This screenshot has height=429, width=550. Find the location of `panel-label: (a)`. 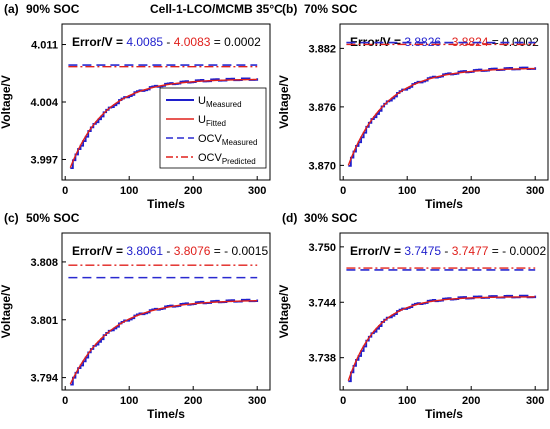

panel-label: (a) is located at coordinates (11, 9).